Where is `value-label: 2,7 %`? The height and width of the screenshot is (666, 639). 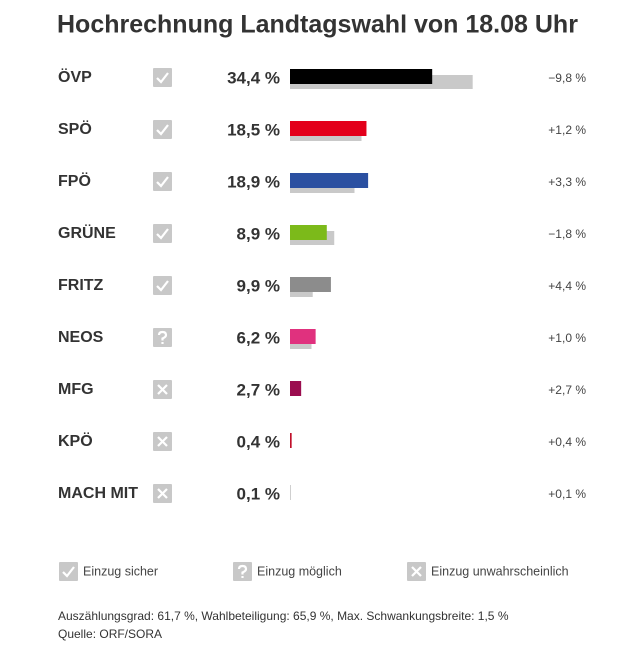
value-label: 2,7 % is located at coordinates (258, 389).